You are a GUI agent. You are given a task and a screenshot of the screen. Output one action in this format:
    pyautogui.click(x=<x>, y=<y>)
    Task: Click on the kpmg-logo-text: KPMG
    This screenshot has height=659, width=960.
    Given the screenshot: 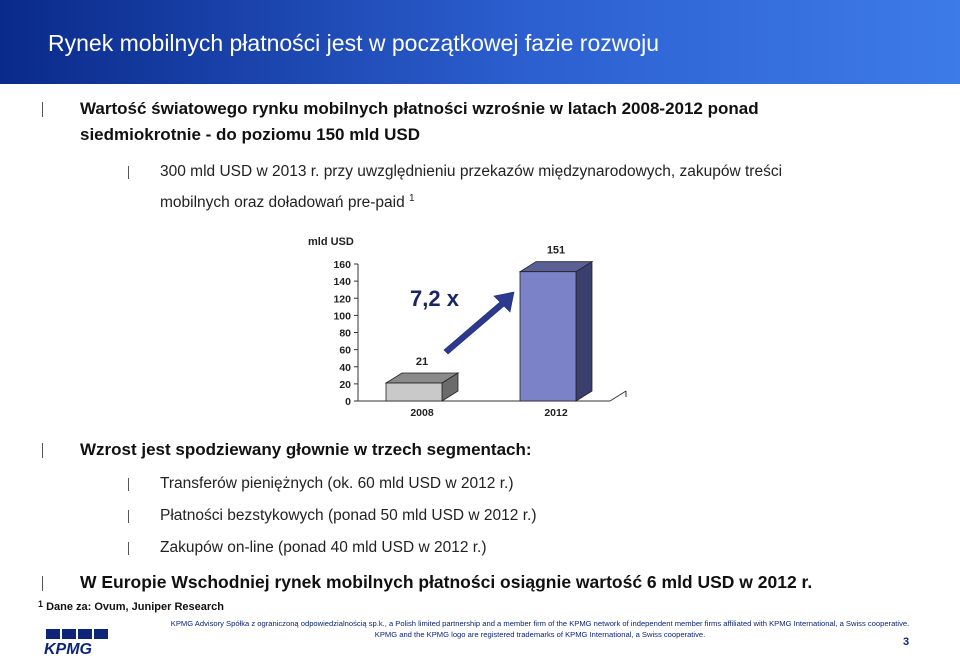 What is the action you would take?
    pyautogui.click(x=68, y=648)
    